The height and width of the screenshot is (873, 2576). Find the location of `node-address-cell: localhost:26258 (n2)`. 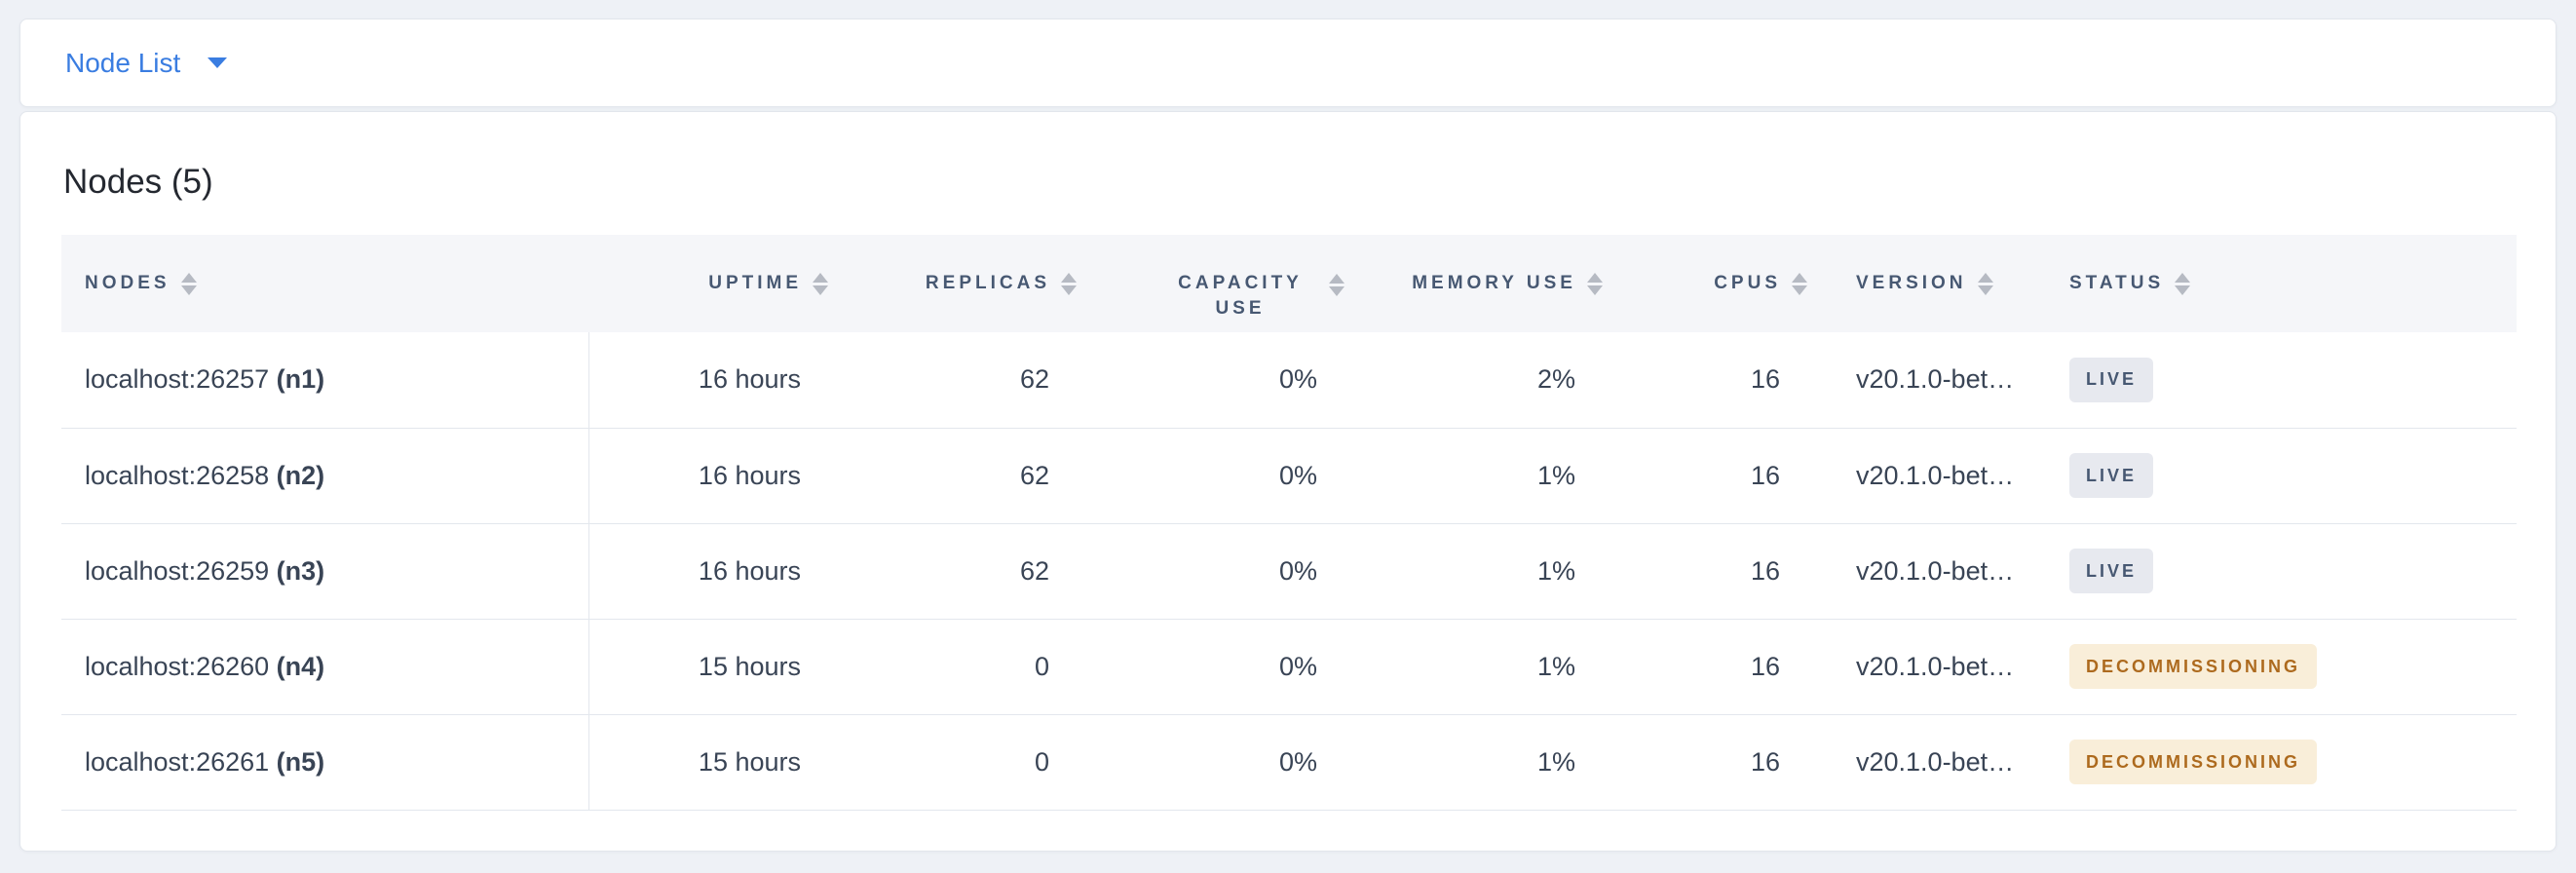

node-address-cell: localhost:26258 (n2) is located at coordinates (325, 476).